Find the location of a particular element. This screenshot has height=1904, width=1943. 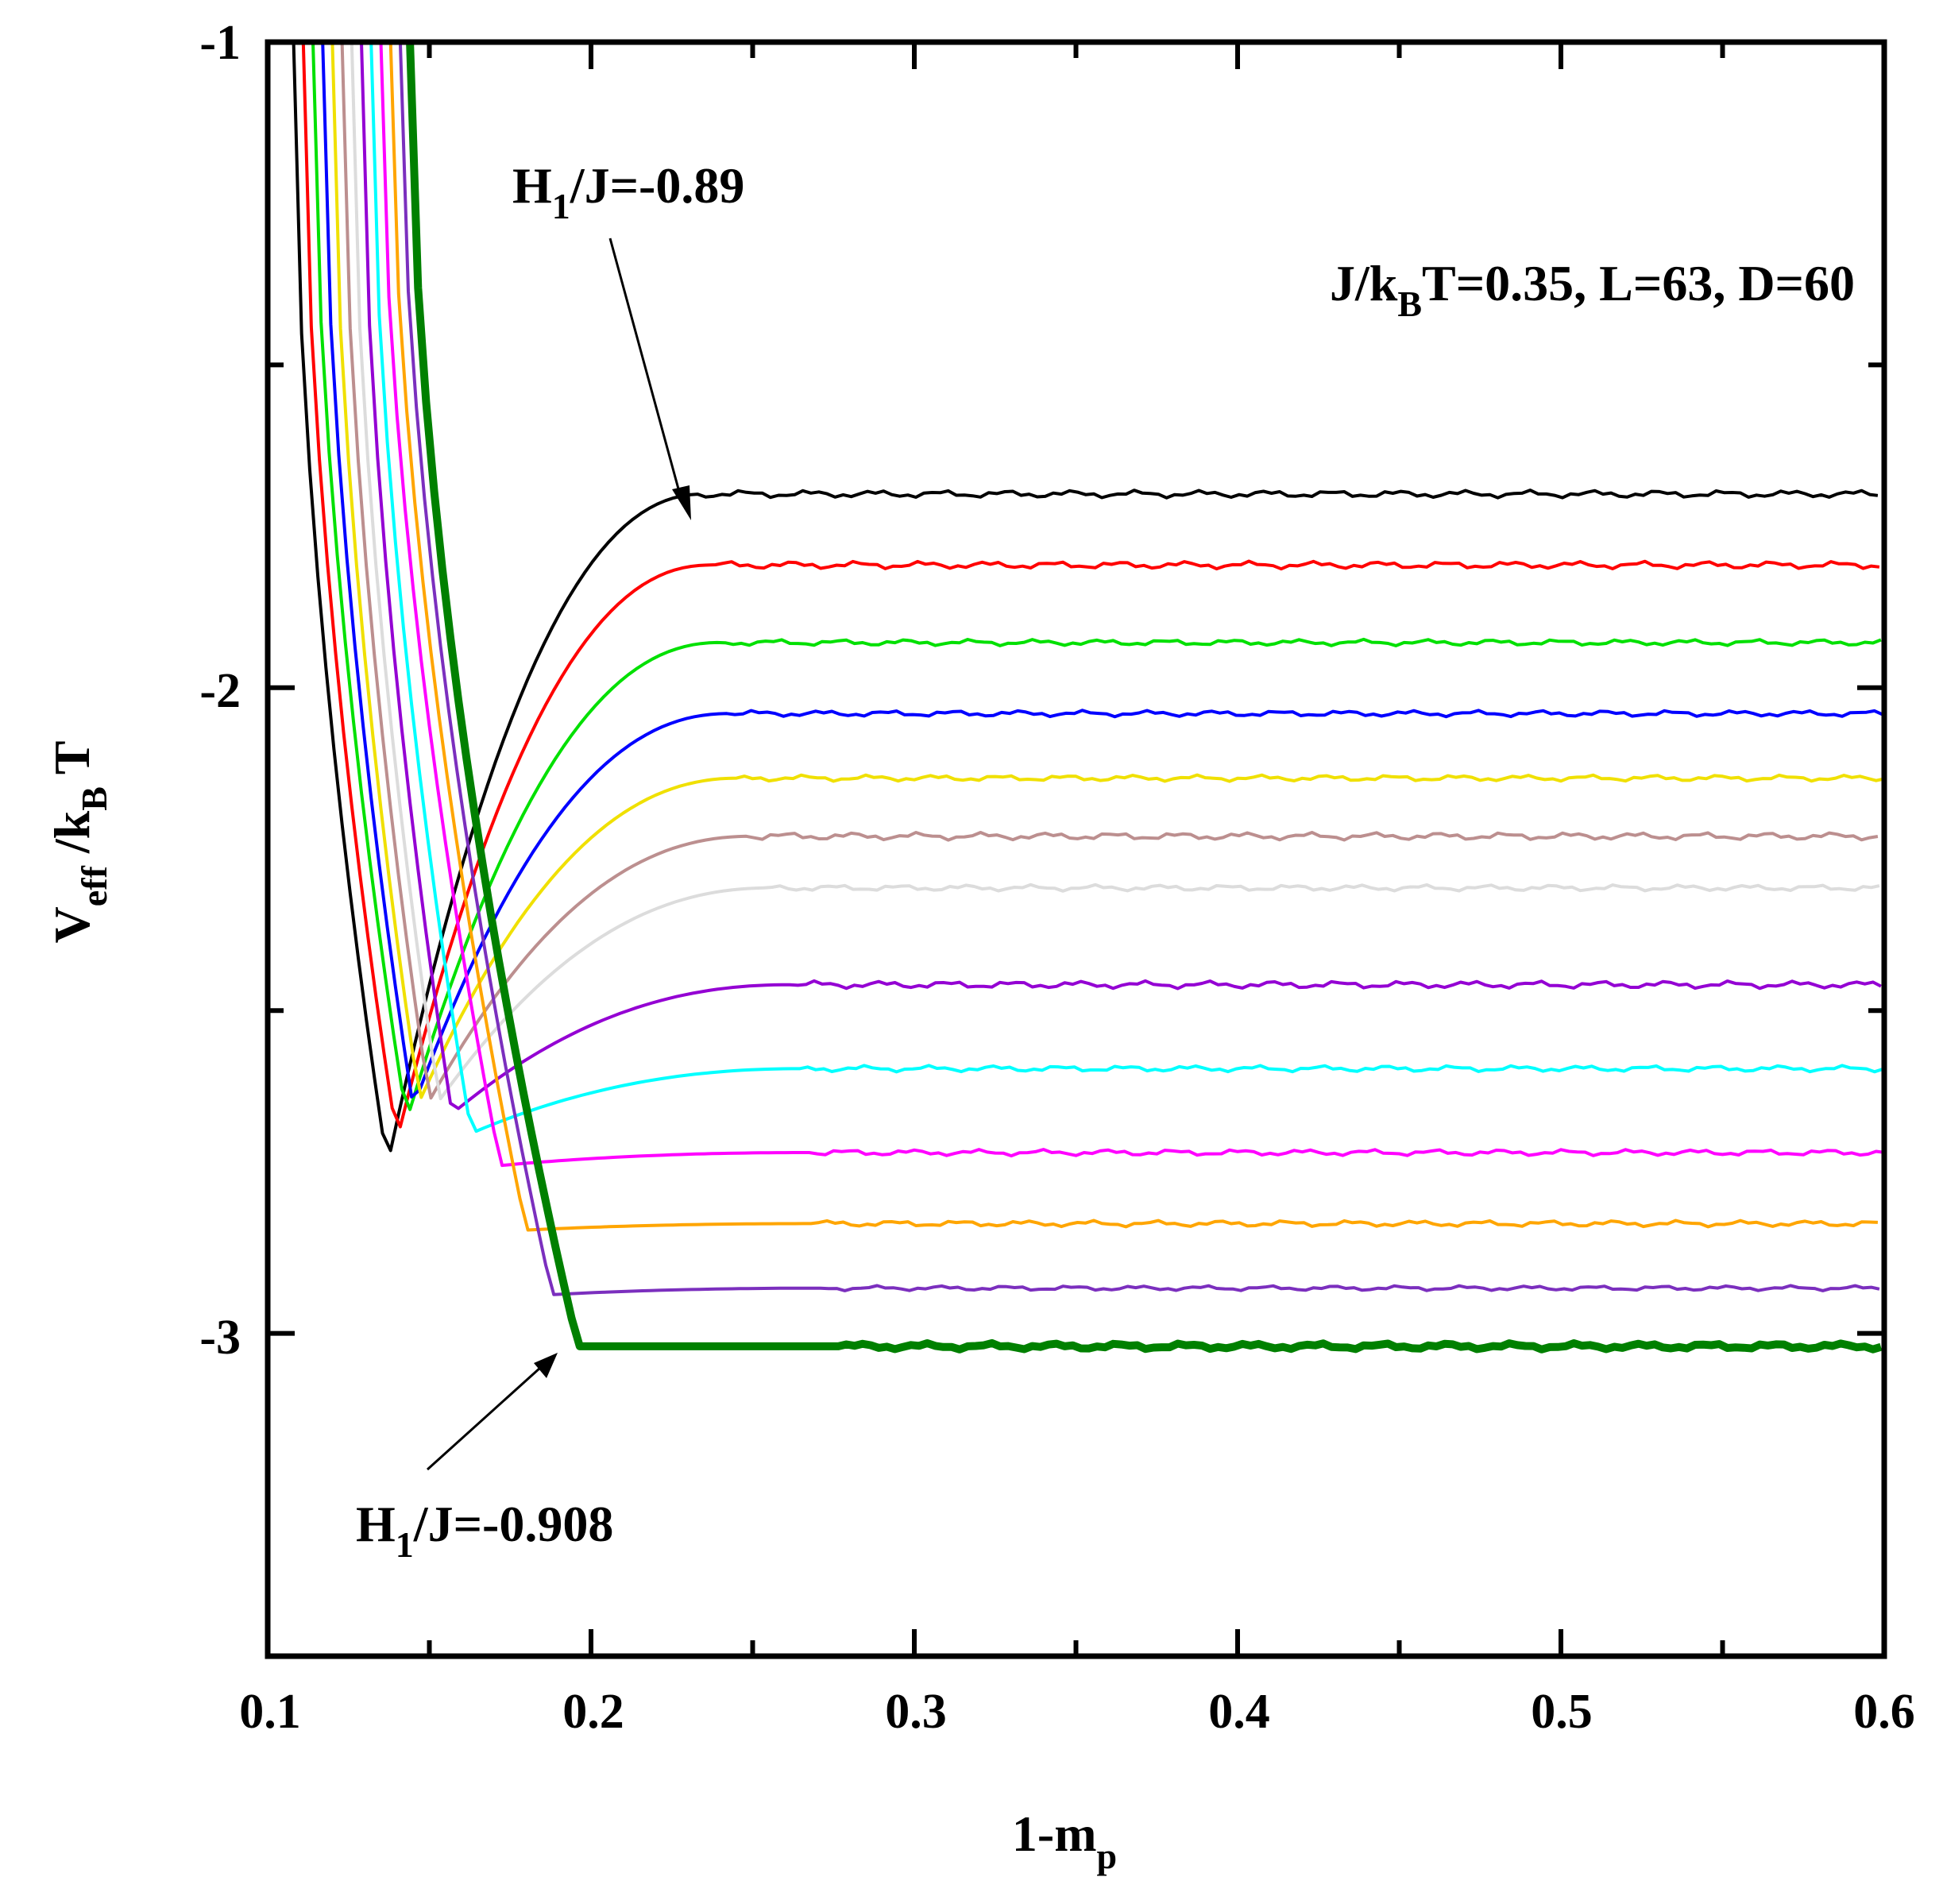

arrow-bottom is located at coordinates (492, 1412).